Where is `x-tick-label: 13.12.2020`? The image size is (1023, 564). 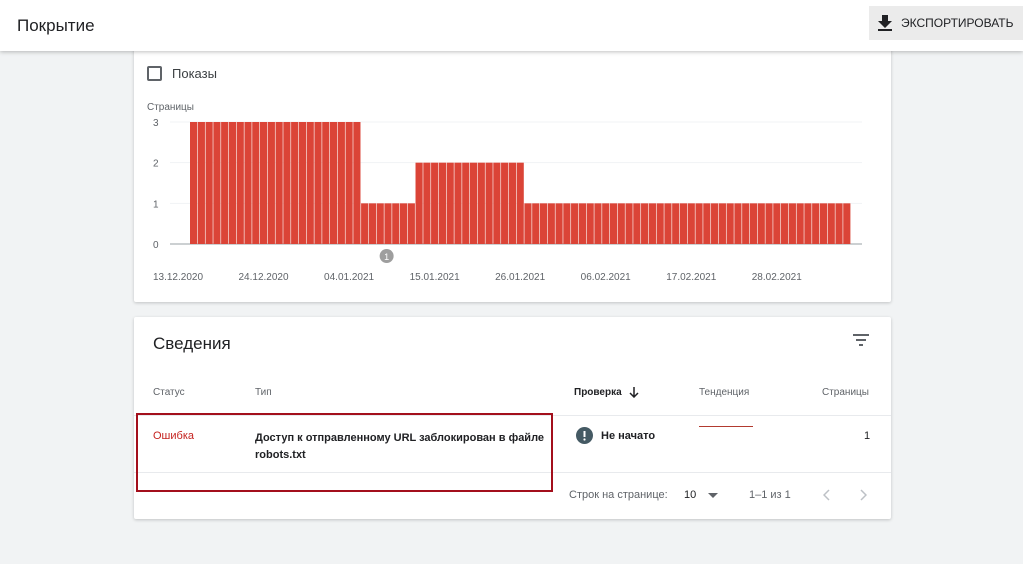 x-tick-label: 13.12.2020 is located at coordinates (178, 277).